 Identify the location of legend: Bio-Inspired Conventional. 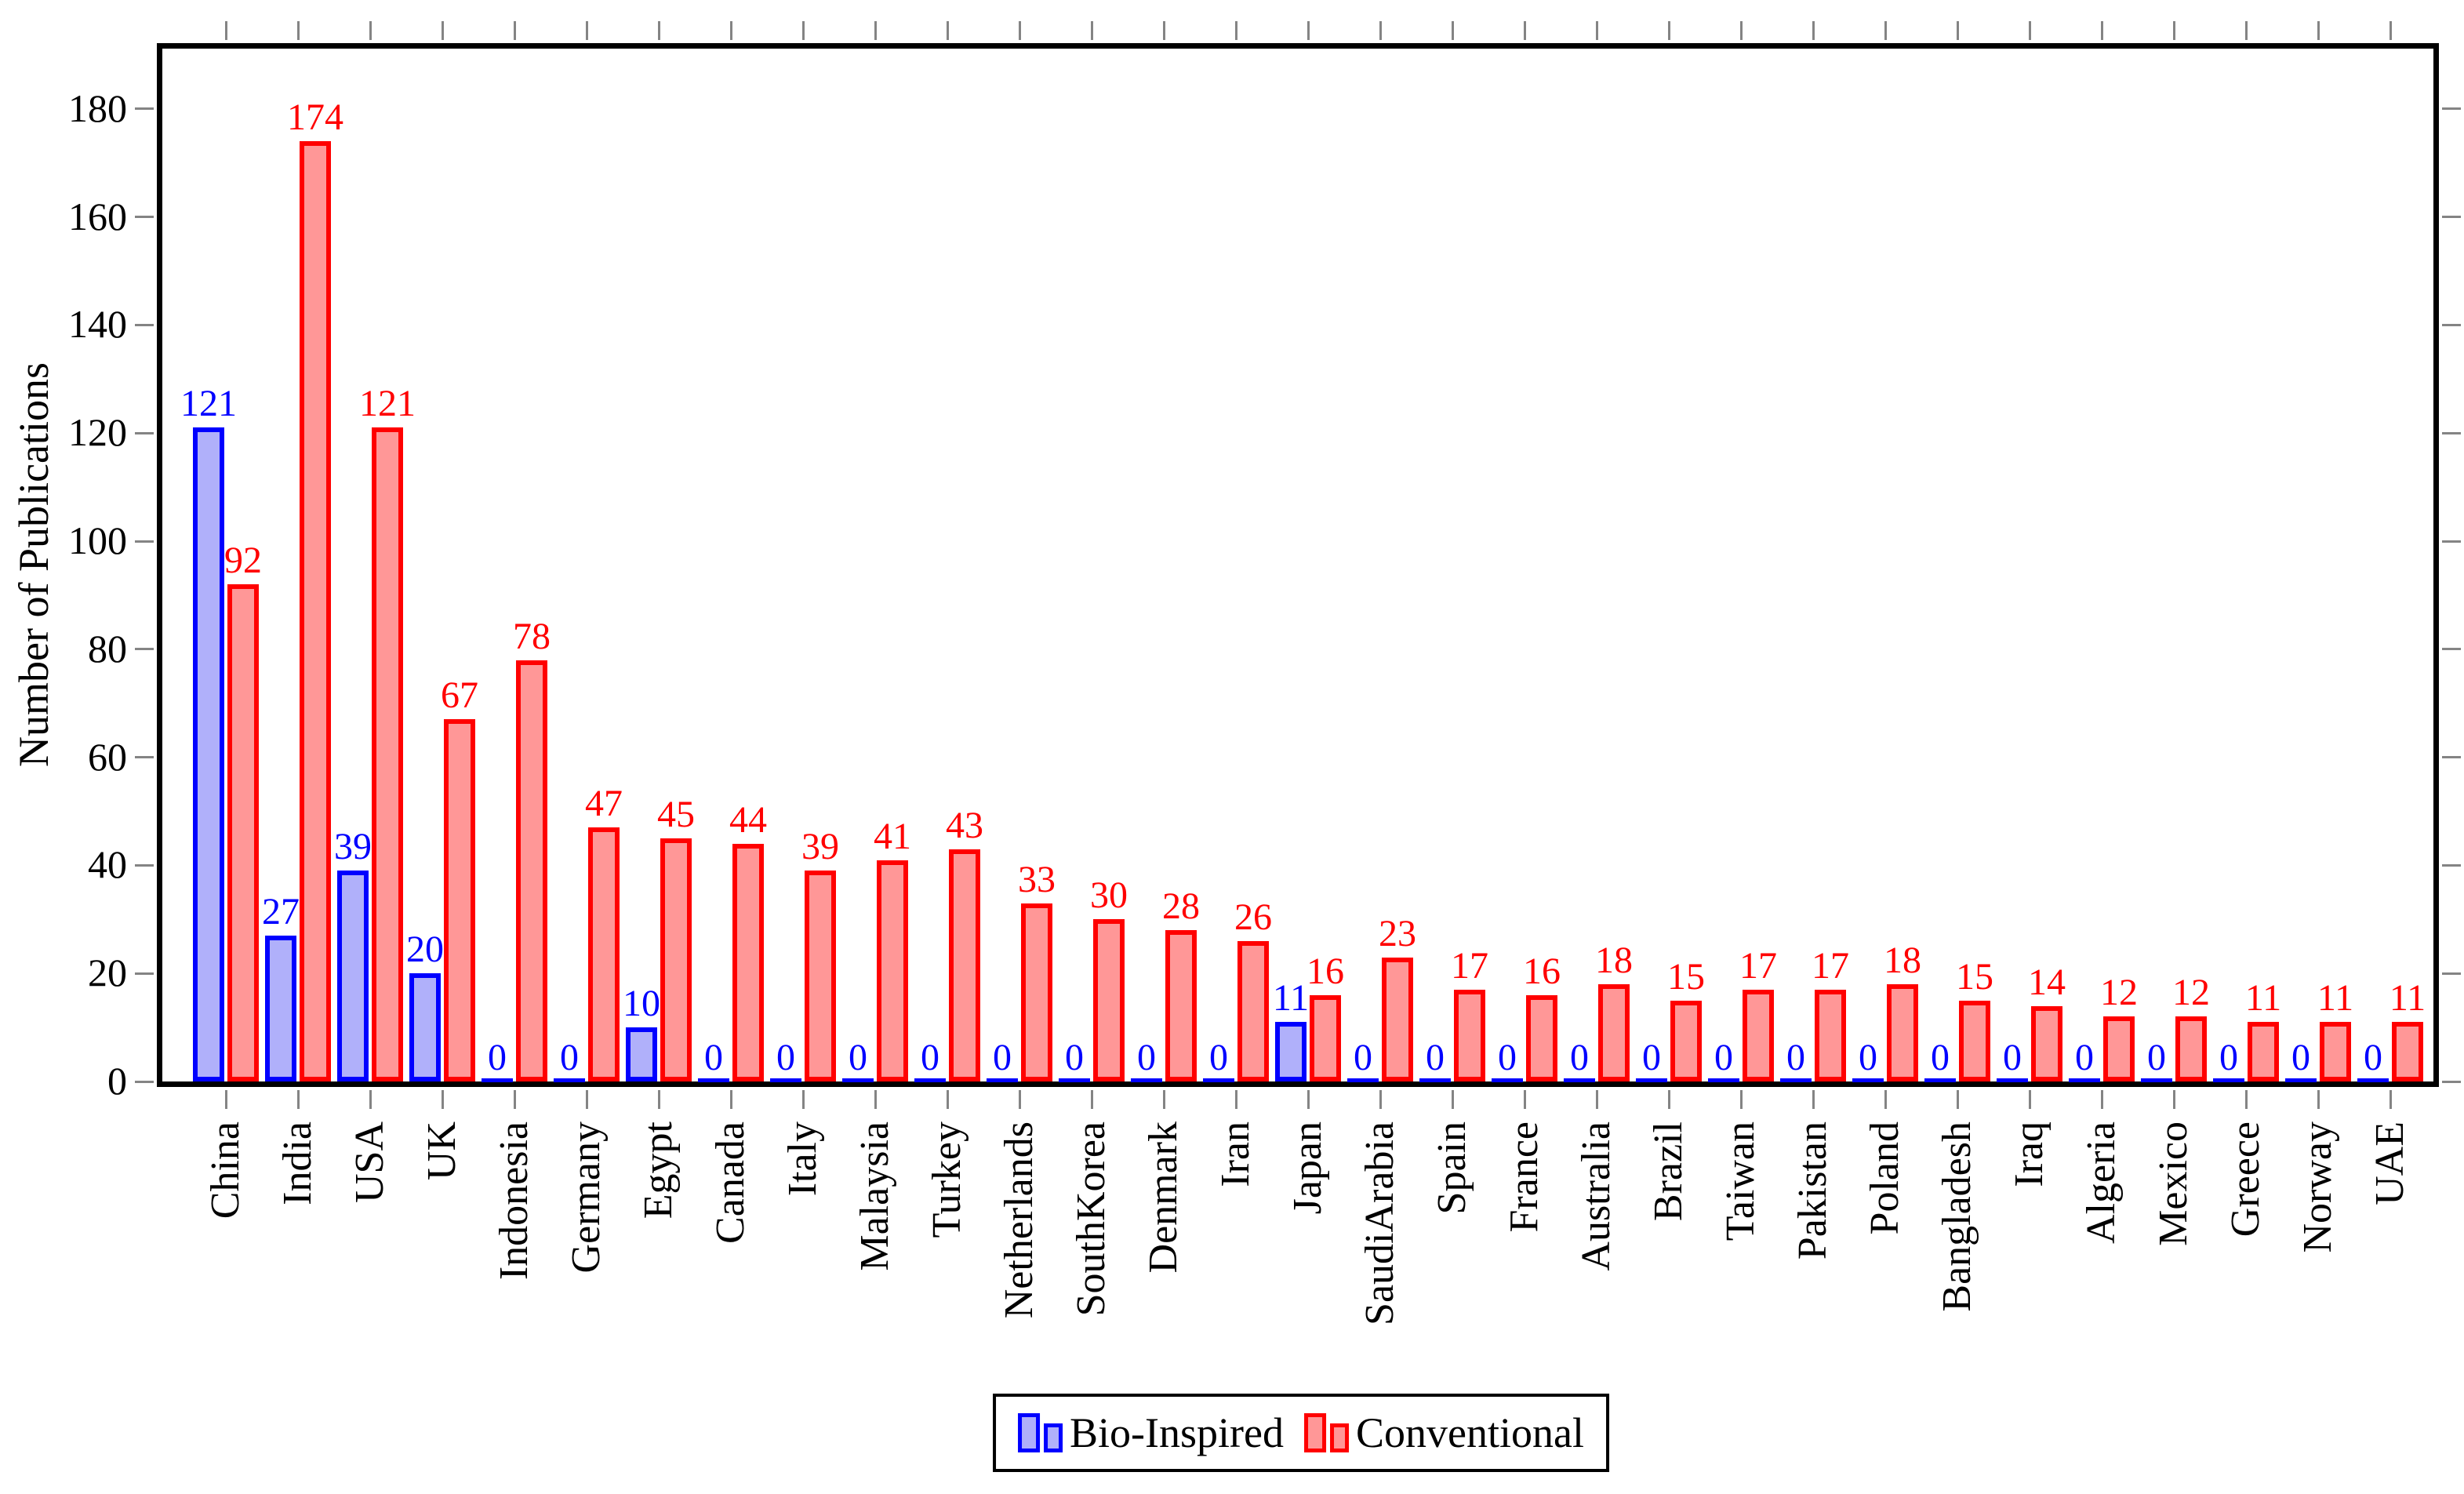
(1301, 1433).